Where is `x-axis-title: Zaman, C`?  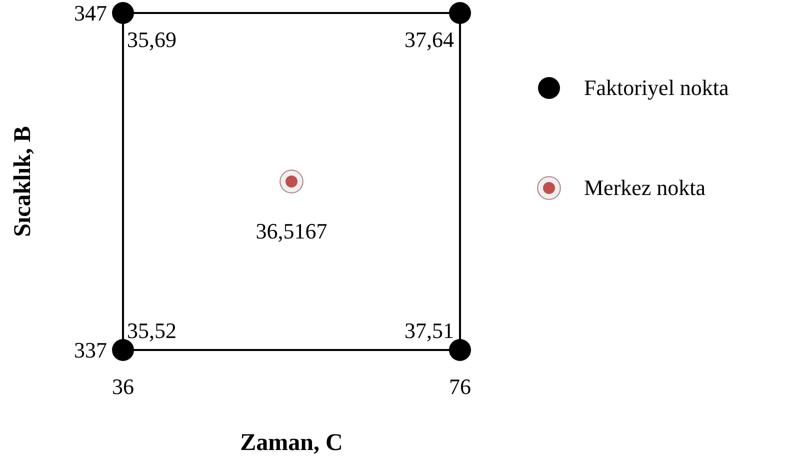 x-axis-title: Zaman, C is located at coordinates (291, 443).